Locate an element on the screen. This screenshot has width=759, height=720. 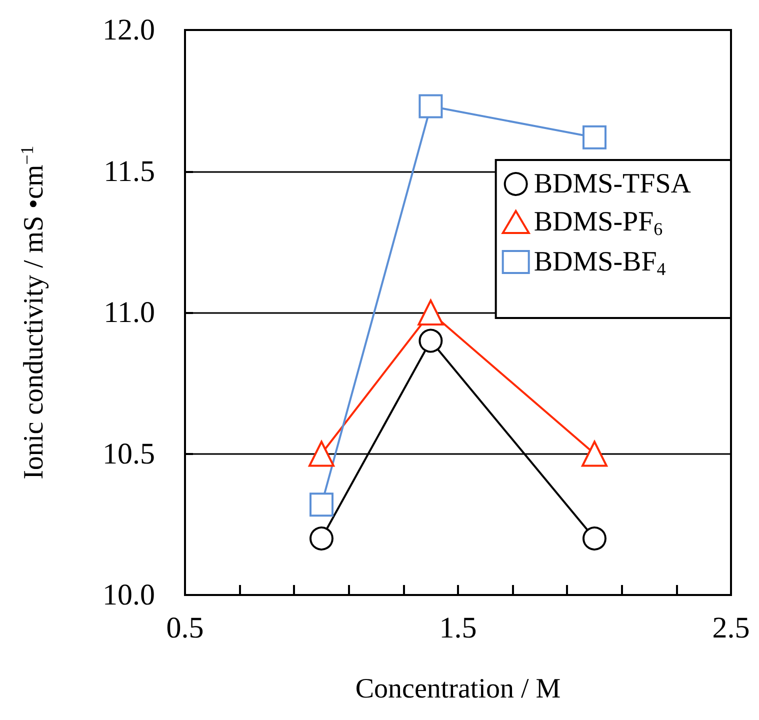
x-axis-title: Concentration / M is located at coordinates (458, 689).